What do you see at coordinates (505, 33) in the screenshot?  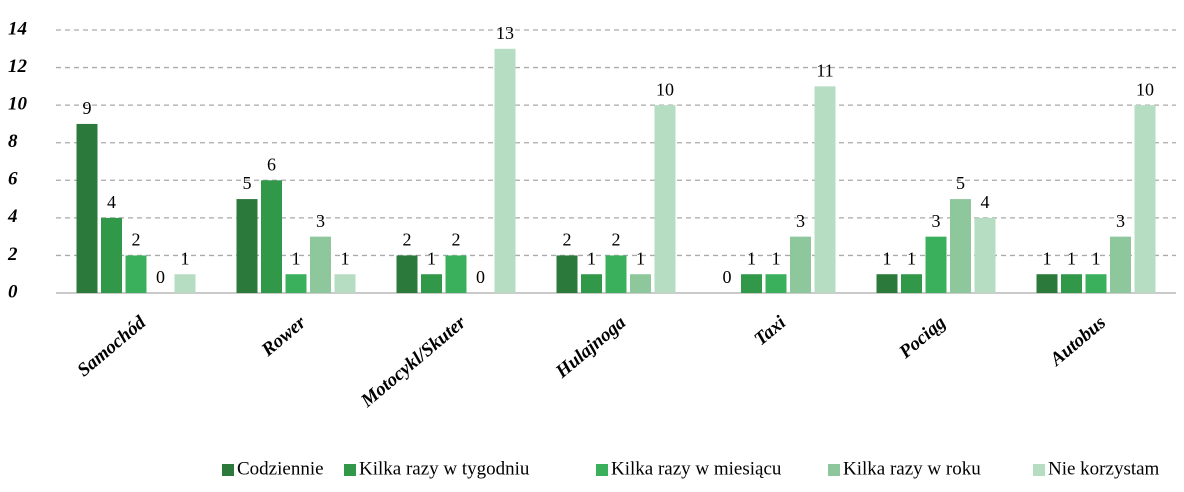 I see `value-label: 13` at bounding box center [505, 33].